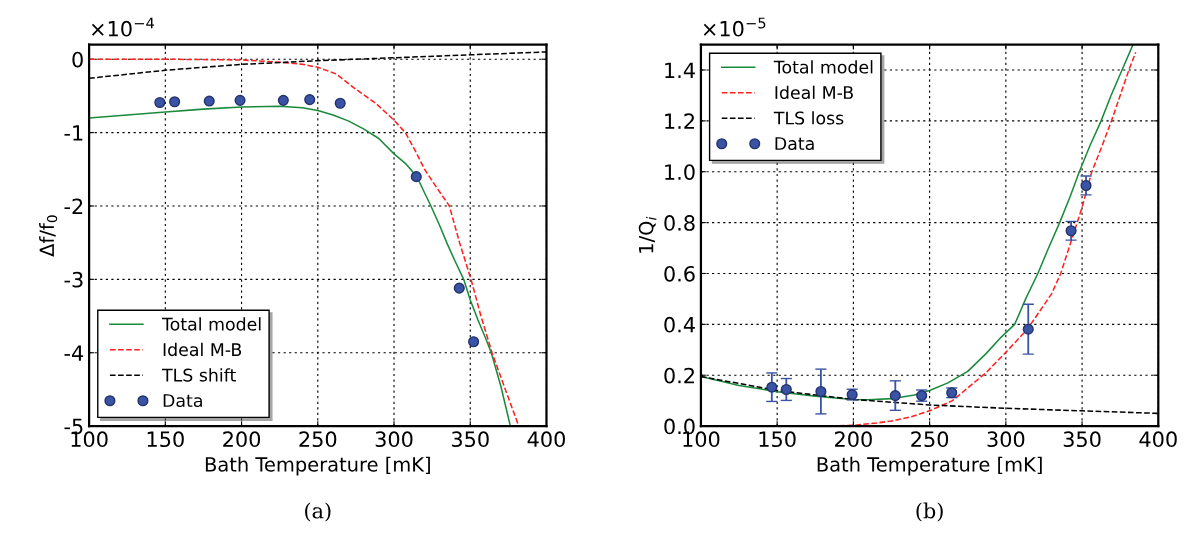 Image resolution: width=1188 pixels, height=557 pixels. What do you see at coordinates (808, 118) in the screenshot?
I see `legend-label: TLS loss` at bounding box center [808, 118].